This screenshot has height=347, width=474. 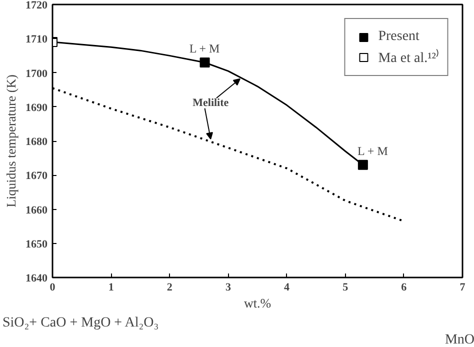 I want to click on x-tick-label: 1, so click(x=111, y=288).